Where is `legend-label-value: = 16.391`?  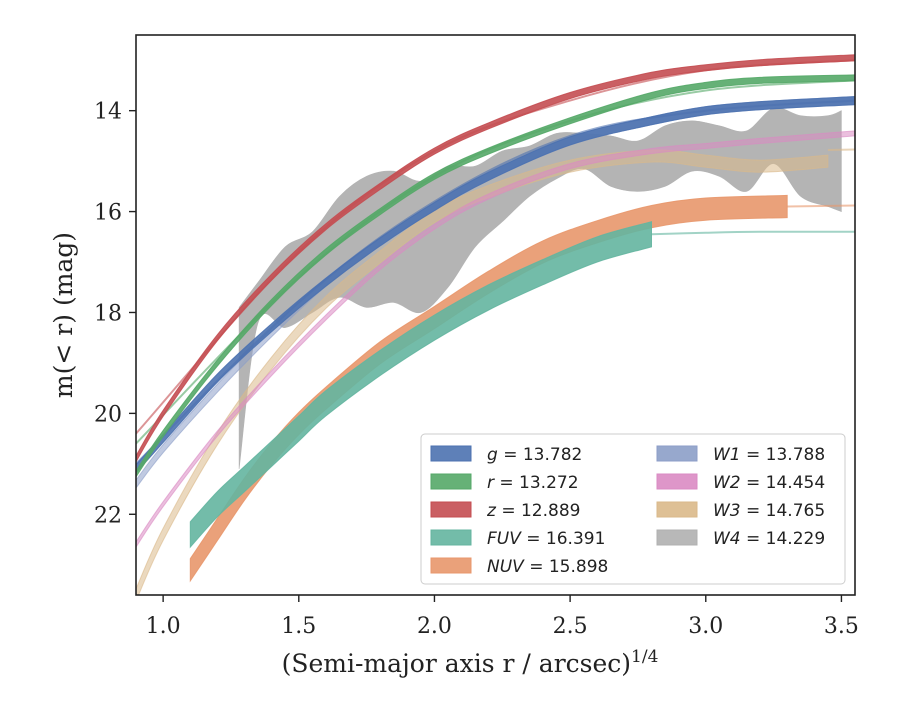 legend-label-value: = 16.391 is located at coordinates (563, 539).